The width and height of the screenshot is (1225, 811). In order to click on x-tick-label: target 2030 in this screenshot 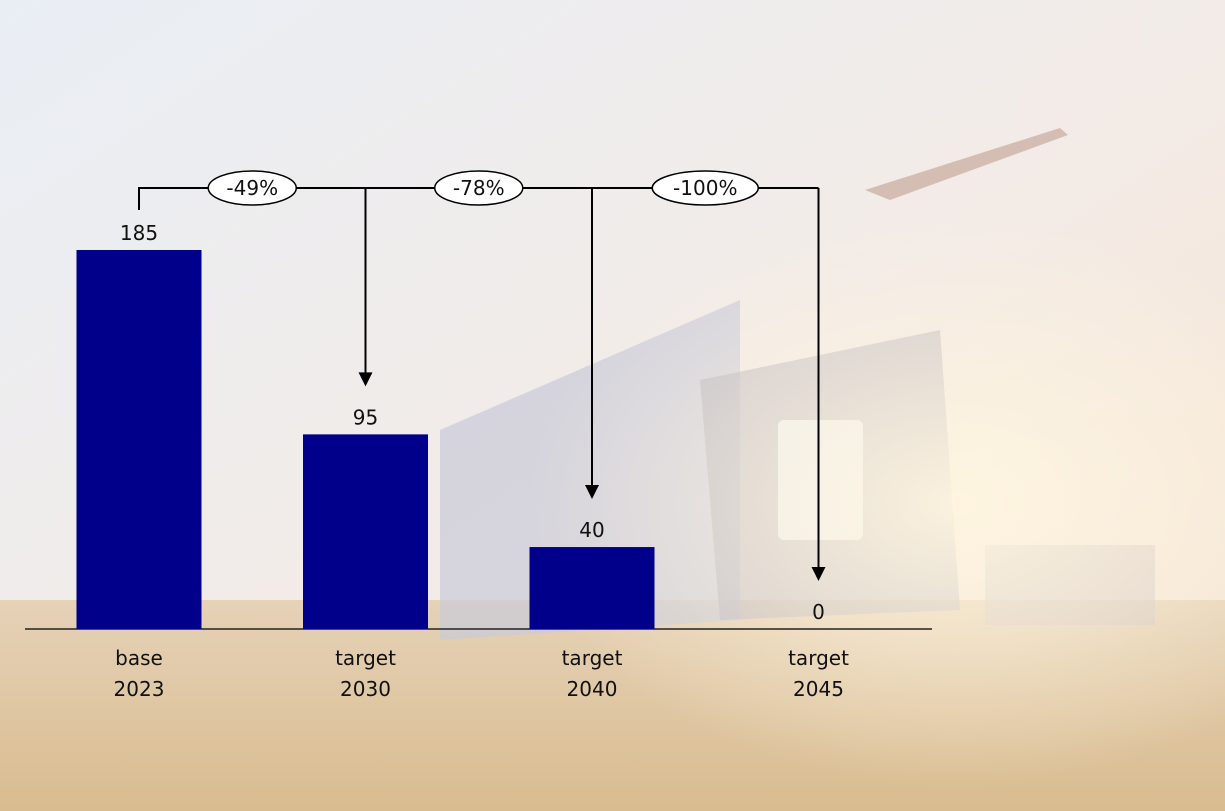, I will do `click(365, 673)`.